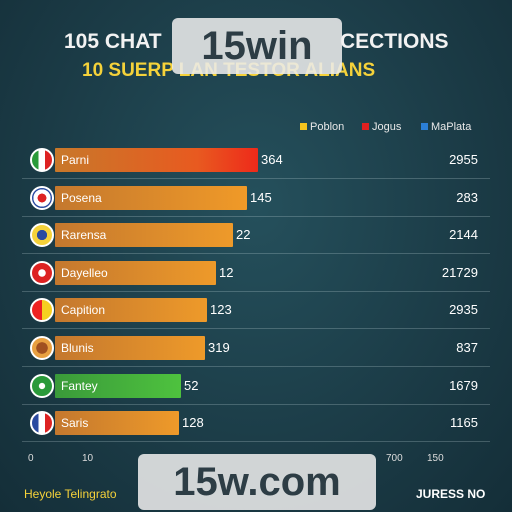 The image size is (512, 512). Describe the element at coordinates (451, 127) in the screenshot. I see `legend-label: MaPlata` at that location.